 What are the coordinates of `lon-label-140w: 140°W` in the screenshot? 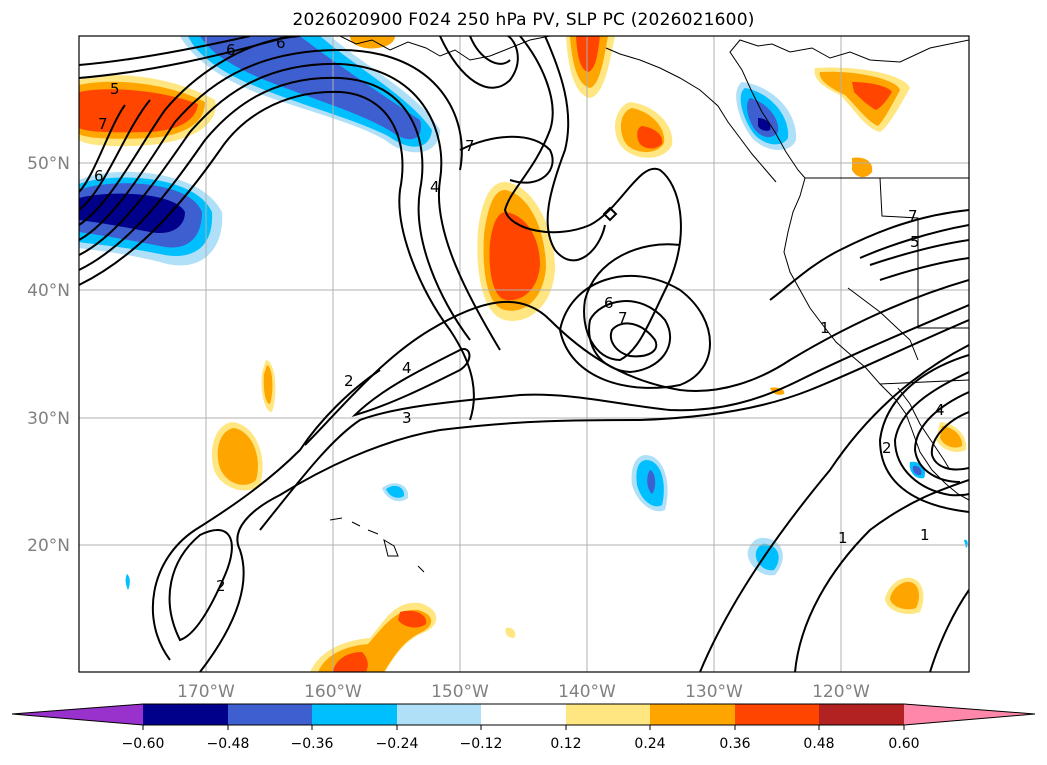 It's located at (587, 692).